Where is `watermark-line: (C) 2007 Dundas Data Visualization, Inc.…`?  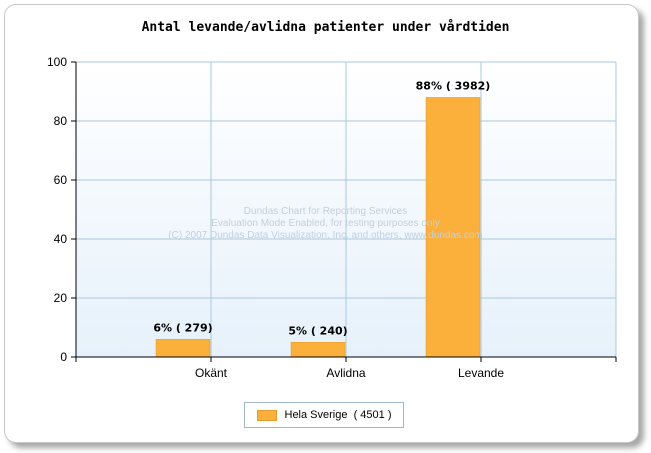
watermark-line: (C) 2007 Dundas Data Visualization, Inc.… is located at coordinates (325, 235).